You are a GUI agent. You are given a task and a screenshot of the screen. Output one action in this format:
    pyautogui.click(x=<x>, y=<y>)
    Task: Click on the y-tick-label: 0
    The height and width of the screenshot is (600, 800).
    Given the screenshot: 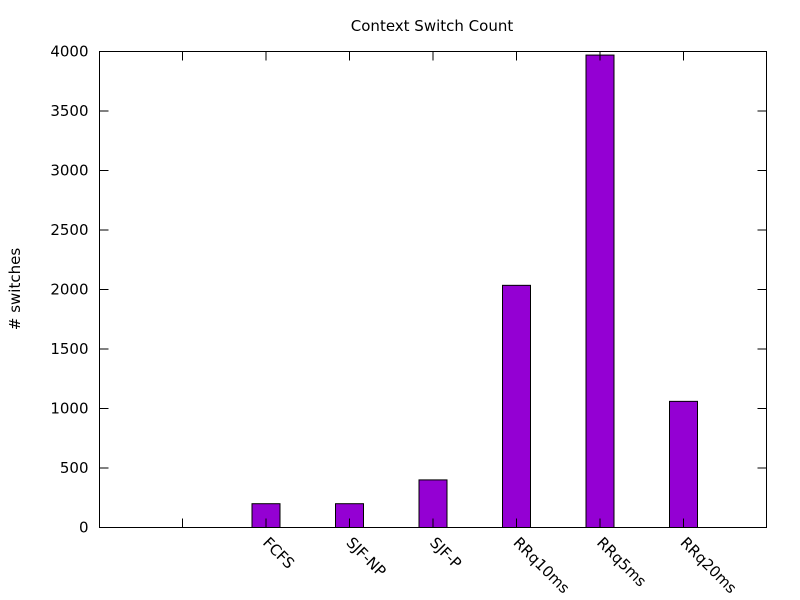 What is the action you would take?
    pyautogui.click(x=84, y=528)
    